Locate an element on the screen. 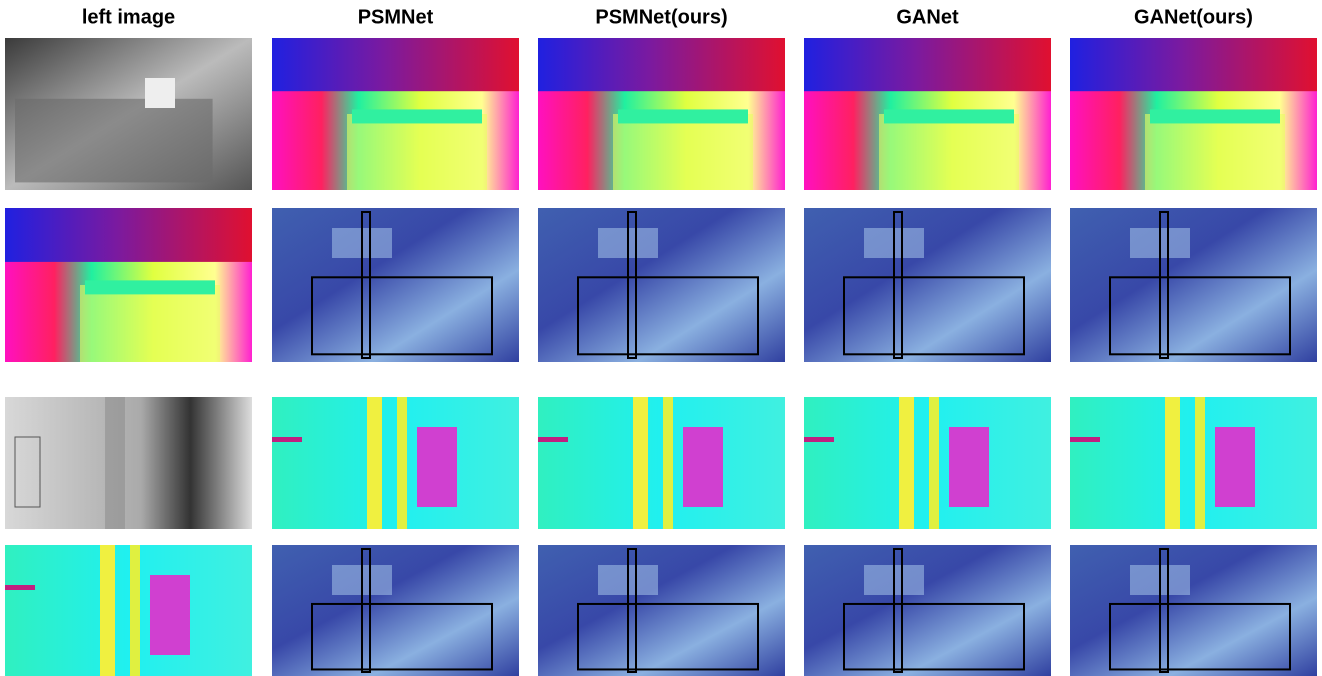  column-header: PSMNet is located at coordinates (396, 17).